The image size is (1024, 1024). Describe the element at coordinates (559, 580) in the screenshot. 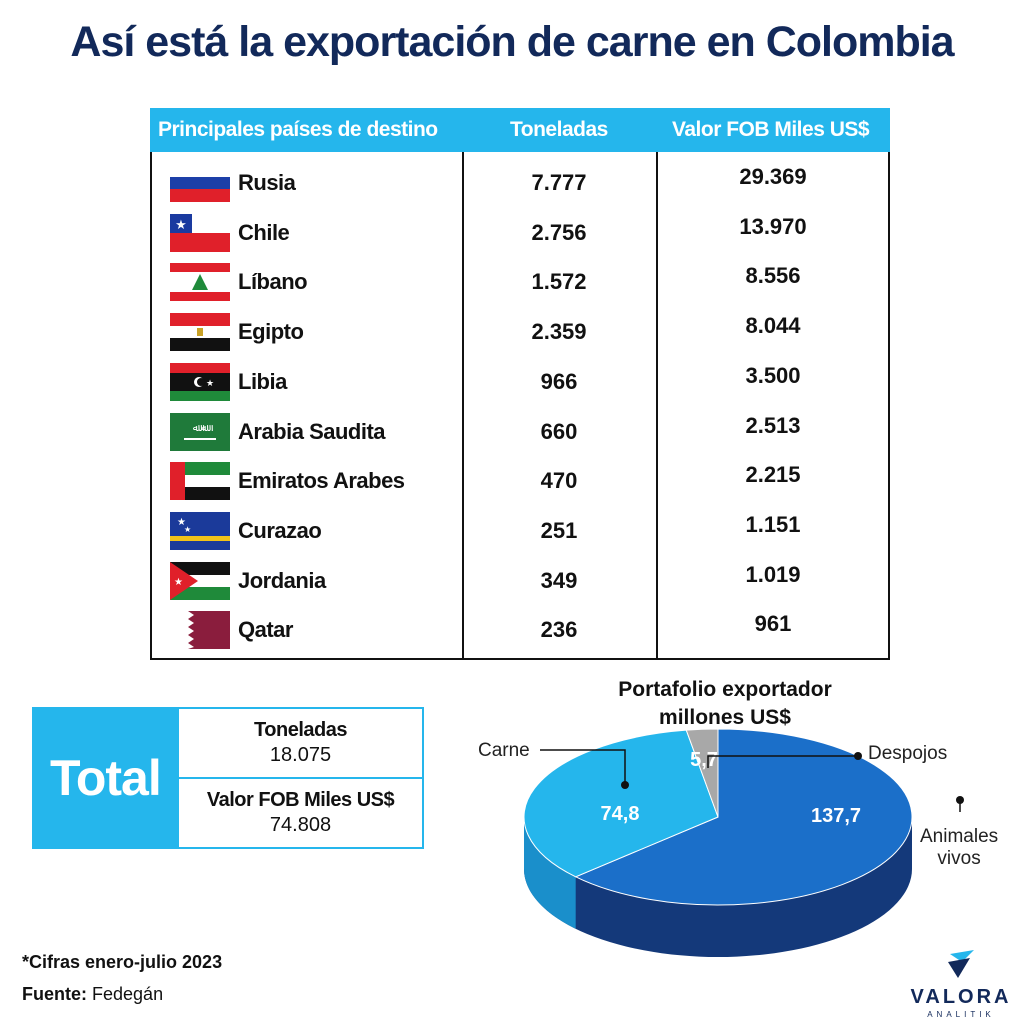

I see `tonnage-value: 349` at that location.